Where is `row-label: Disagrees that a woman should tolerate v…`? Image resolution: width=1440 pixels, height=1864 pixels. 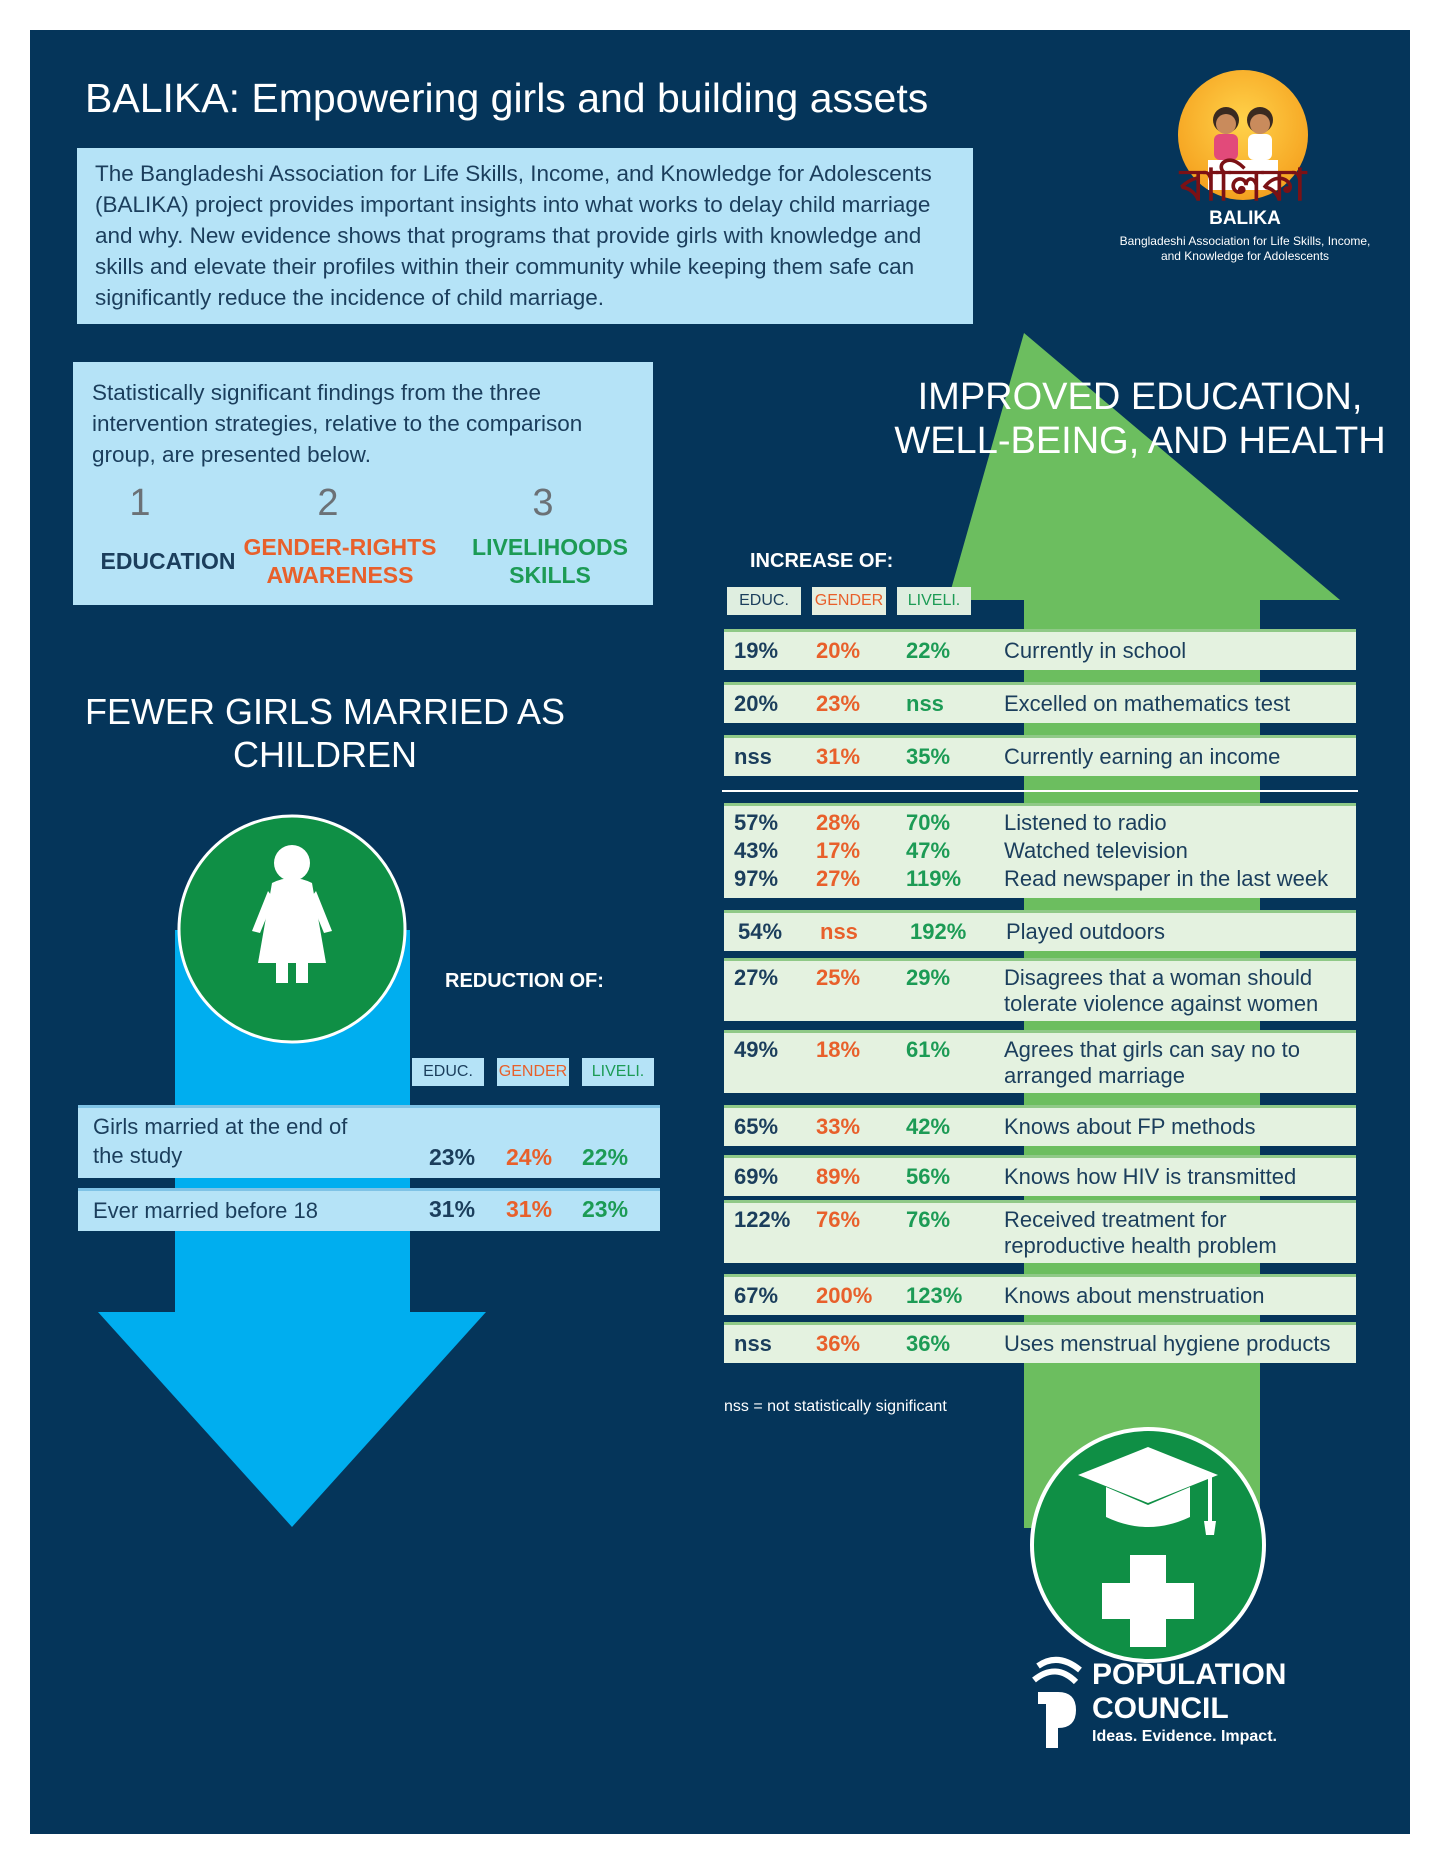 row-label: Disagrees that a woman should tolerate v… is located at coordinates (1161, 990).